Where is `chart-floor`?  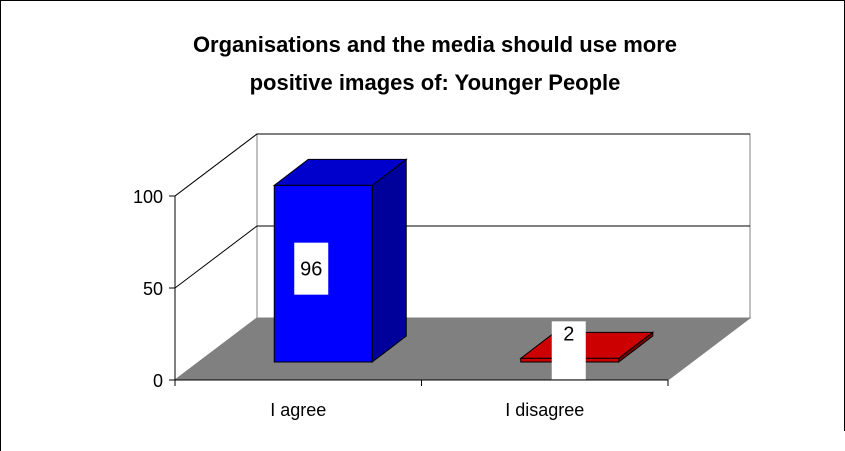
chart-floor is located at coordinates (462, 349).